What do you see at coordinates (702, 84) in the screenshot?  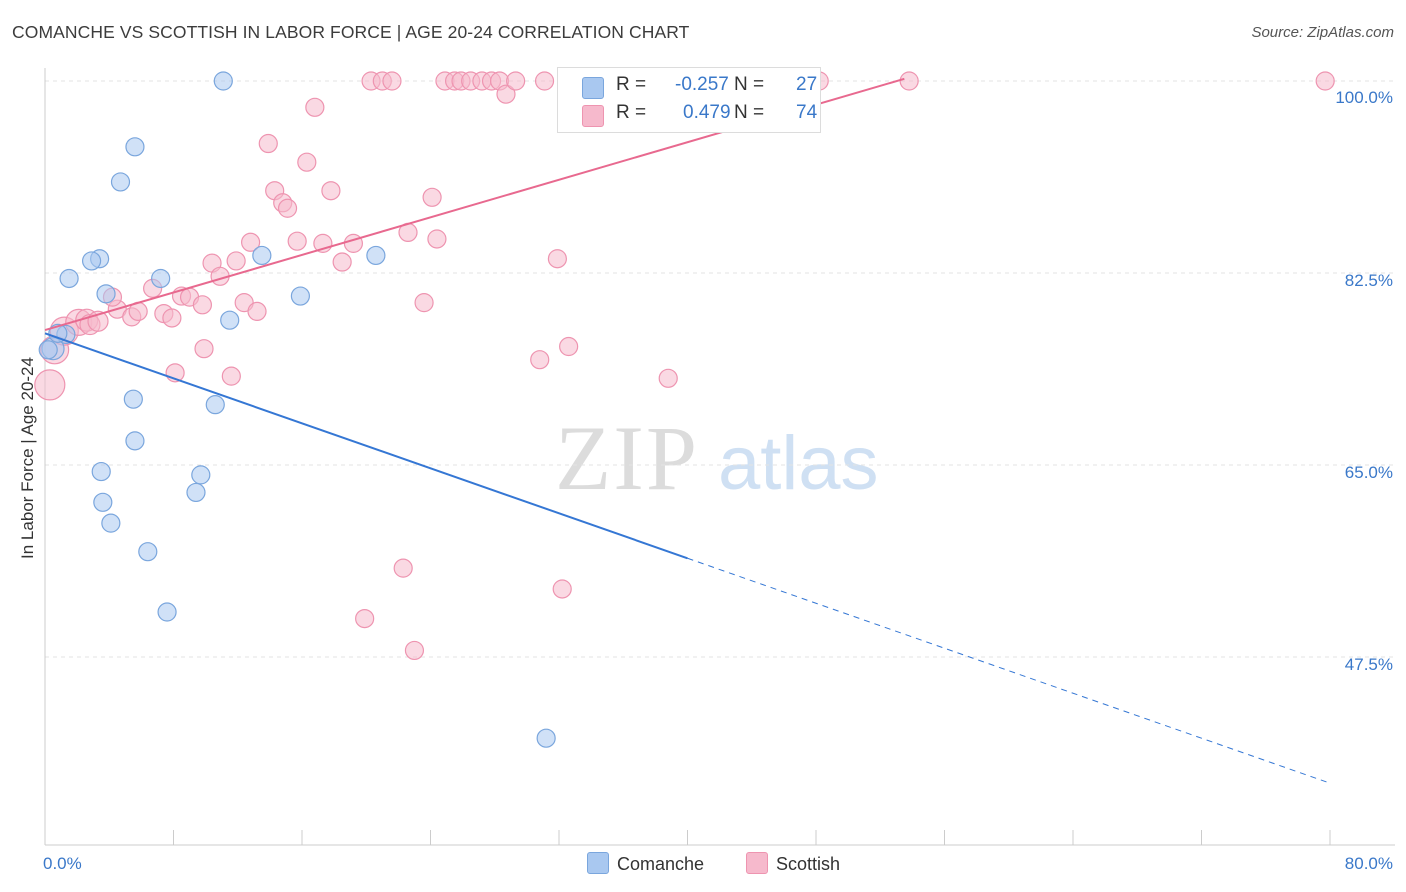 I see `comanche-r-value: -0.257` at bounding box center [702, 84].